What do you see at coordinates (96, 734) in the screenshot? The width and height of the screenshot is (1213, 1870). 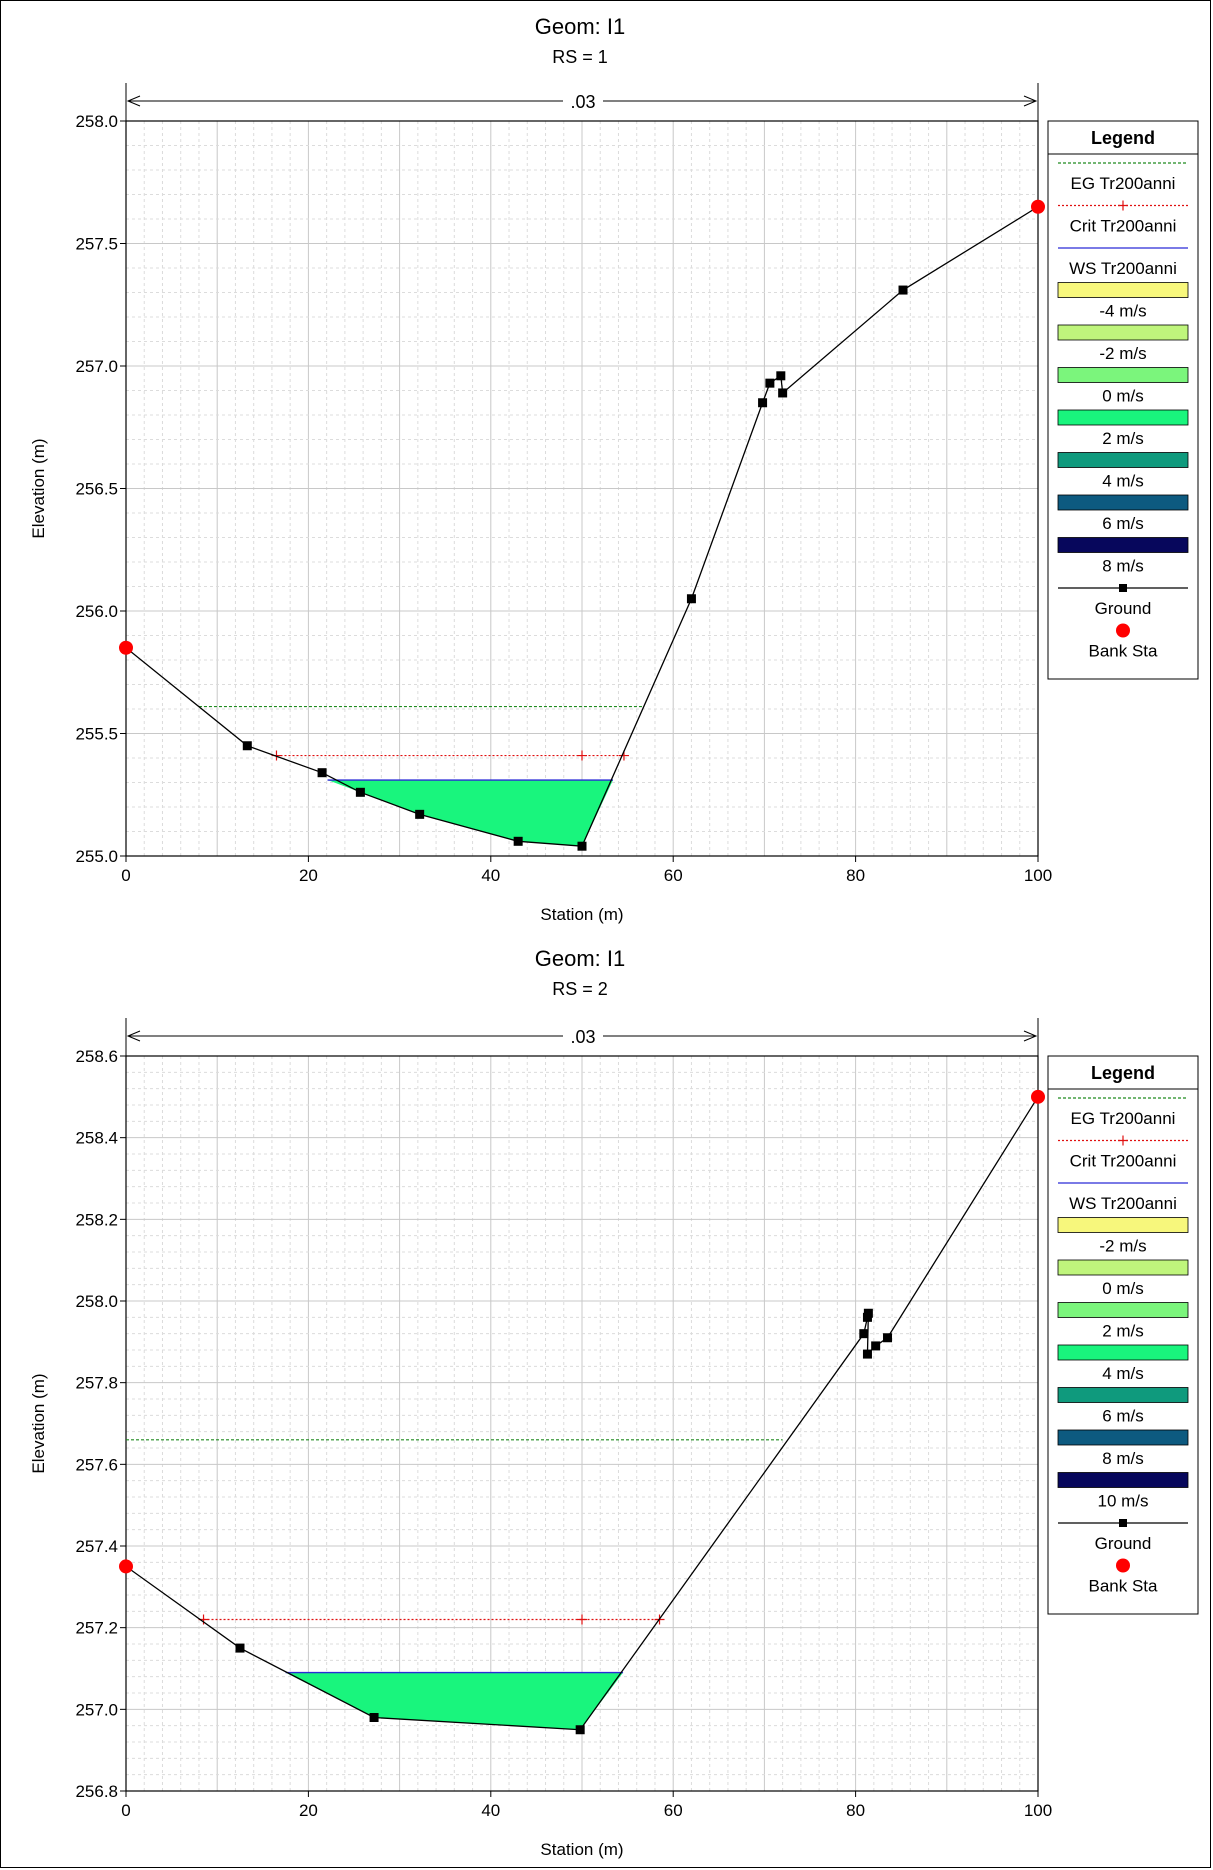 I see `y-tick-label: 255.5` at bounding box center [96, 734].